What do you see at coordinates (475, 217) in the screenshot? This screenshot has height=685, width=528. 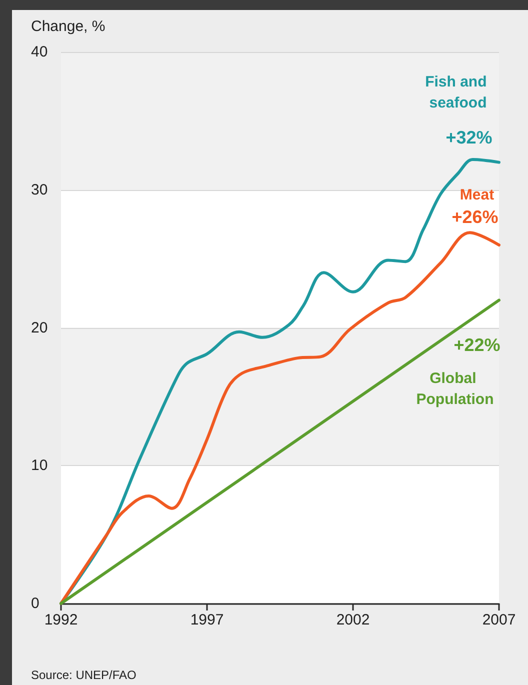 I see `data-label: +26%` at bounding box center [475, 217].